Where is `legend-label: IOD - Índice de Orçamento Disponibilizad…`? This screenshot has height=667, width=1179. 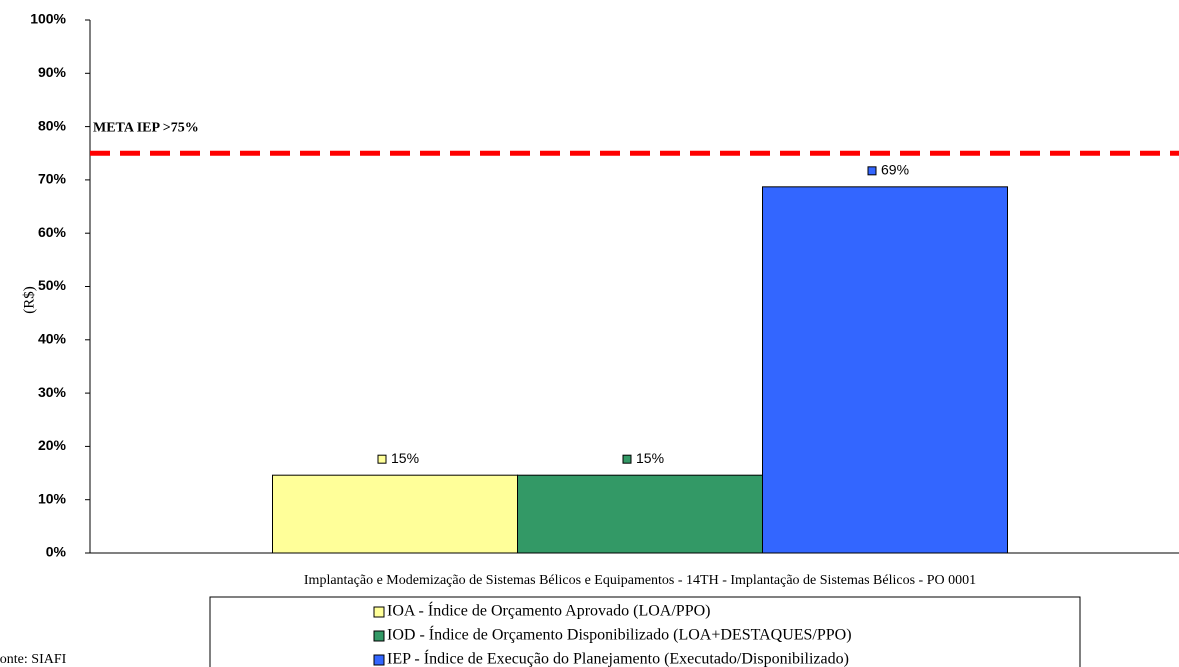
legend-label: IOD - Índice de Orçamento Disponibilizad… is located at coordinates (619, 634).